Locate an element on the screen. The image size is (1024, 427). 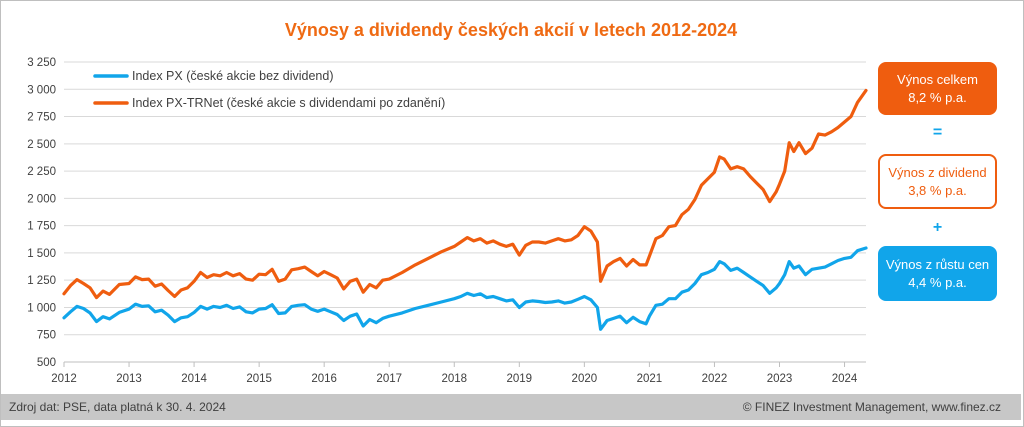
y-tick-label: 2 250 is located at coordinates (41, 172).